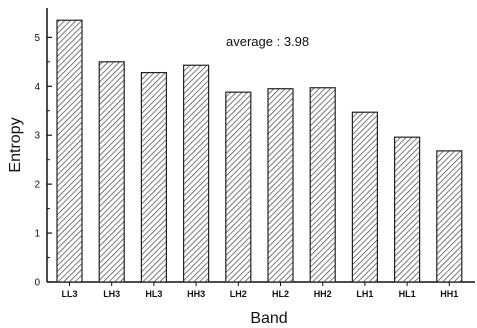 The image size is (477, 328). What do you see at coordinates (196, 294) in the screenshot?
I see `x-tick-label-hh3: HH3` at bounding box center [196, 294].